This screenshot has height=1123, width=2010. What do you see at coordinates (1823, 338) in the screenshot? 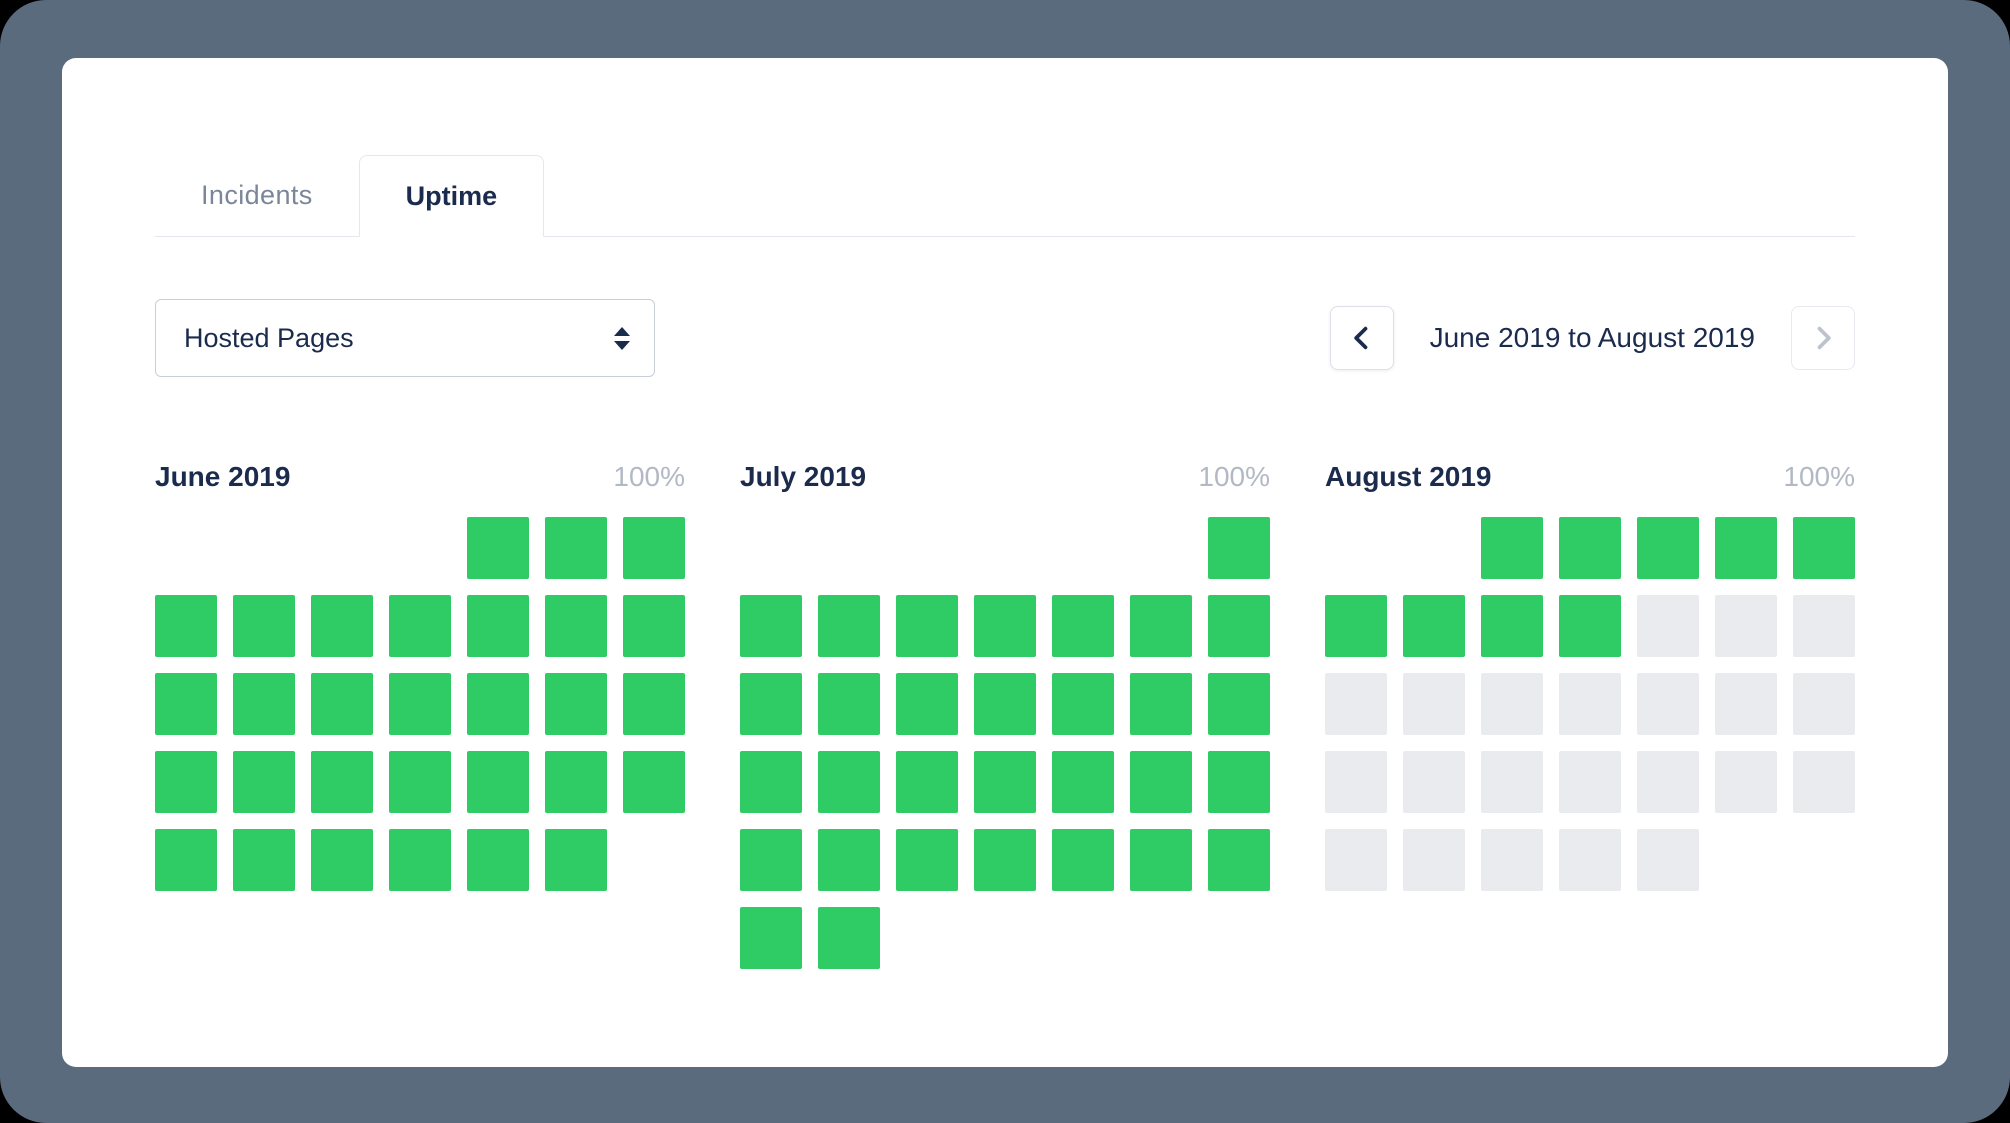
I see `next-range-button` at bounding box center [1823, 338].